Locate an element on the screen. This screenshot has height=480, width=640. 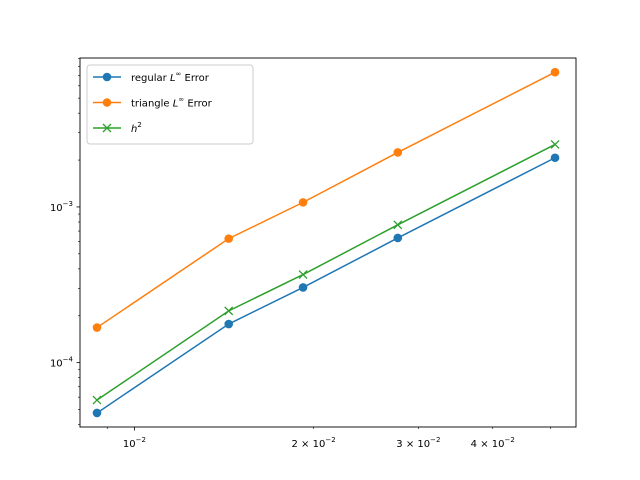
legend-item-1: triangle L∞ Error is located at coordinates (153, 103).